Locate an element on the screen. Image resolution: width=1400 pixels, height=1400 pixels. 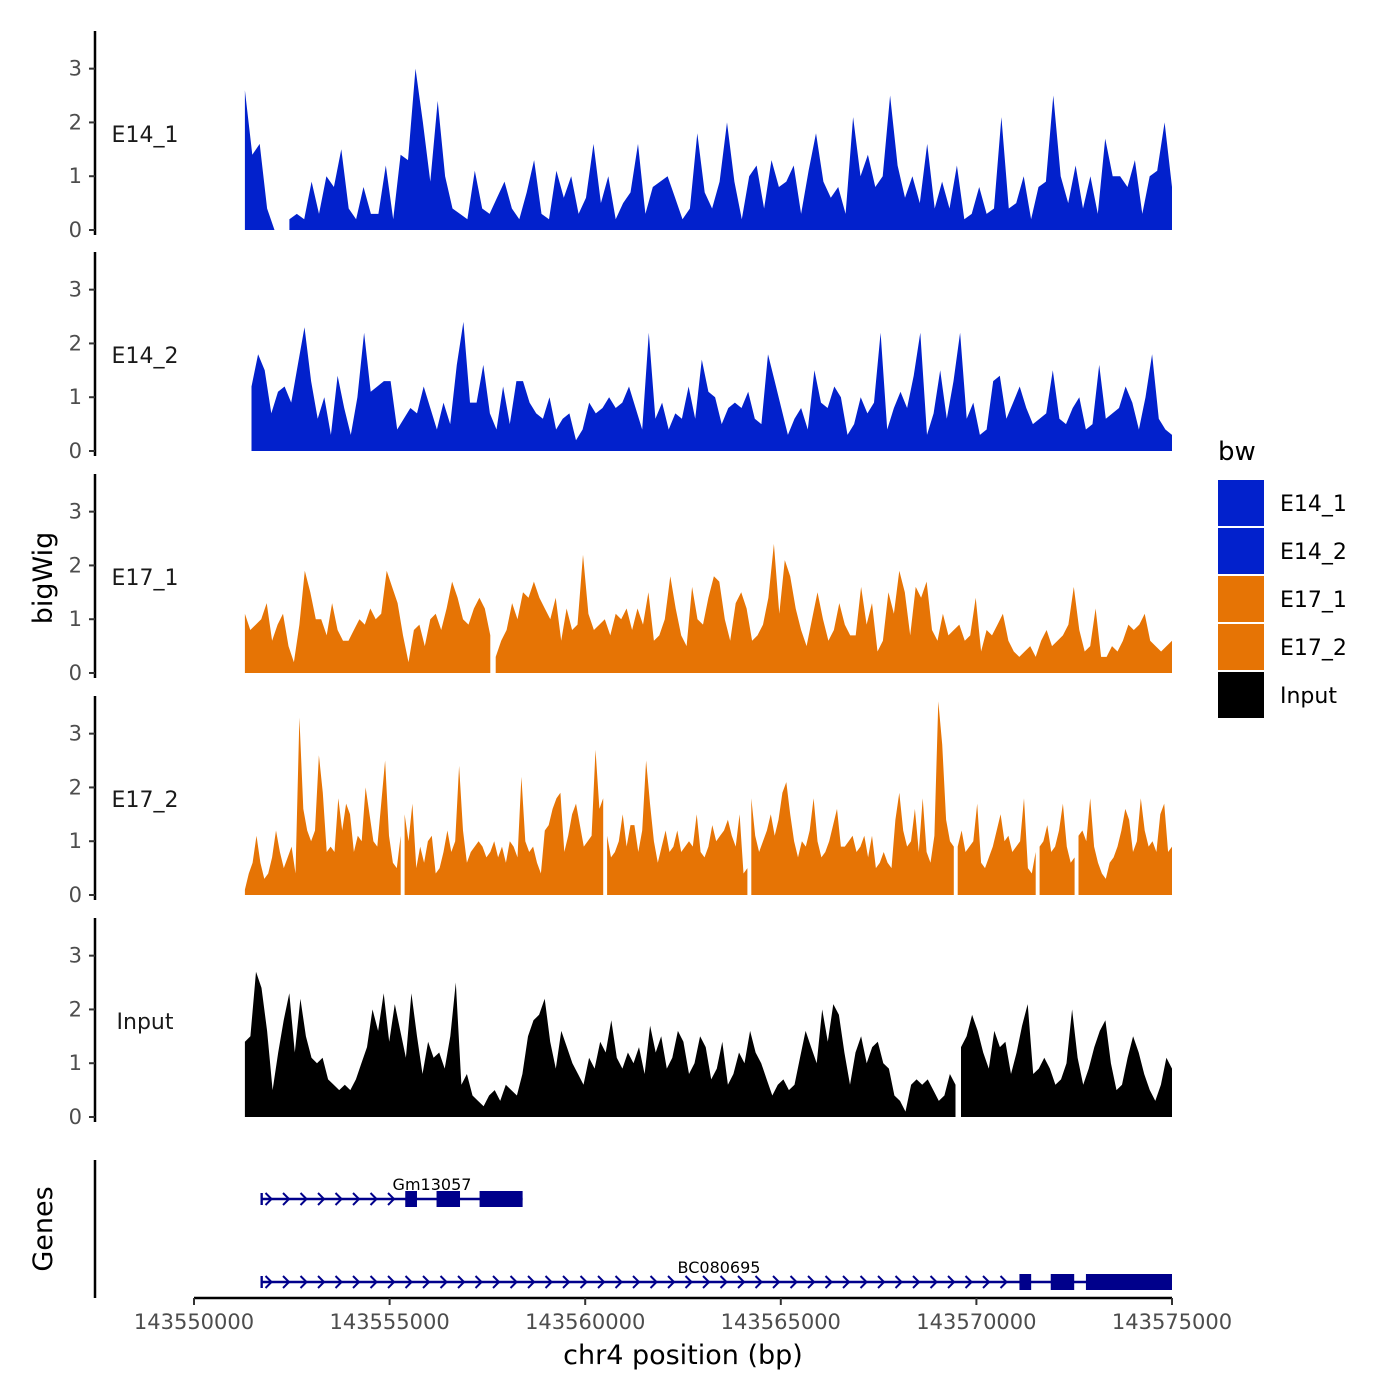
x-tick-label: 143555000 is located at coordinates (389, 1322).